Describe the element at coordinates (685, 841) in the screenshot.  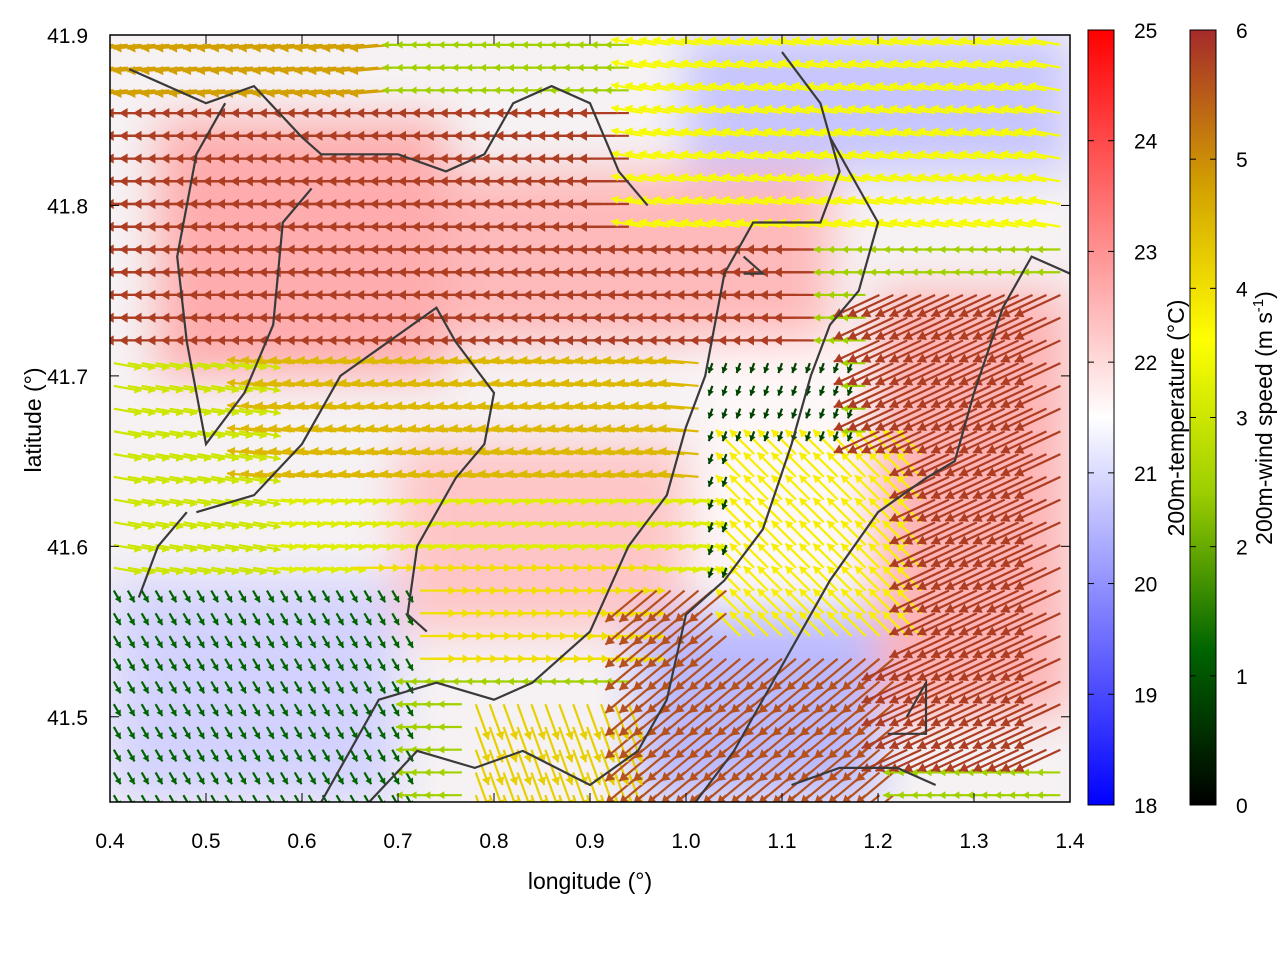
I see `x-tick-label: 1.0` at that location.